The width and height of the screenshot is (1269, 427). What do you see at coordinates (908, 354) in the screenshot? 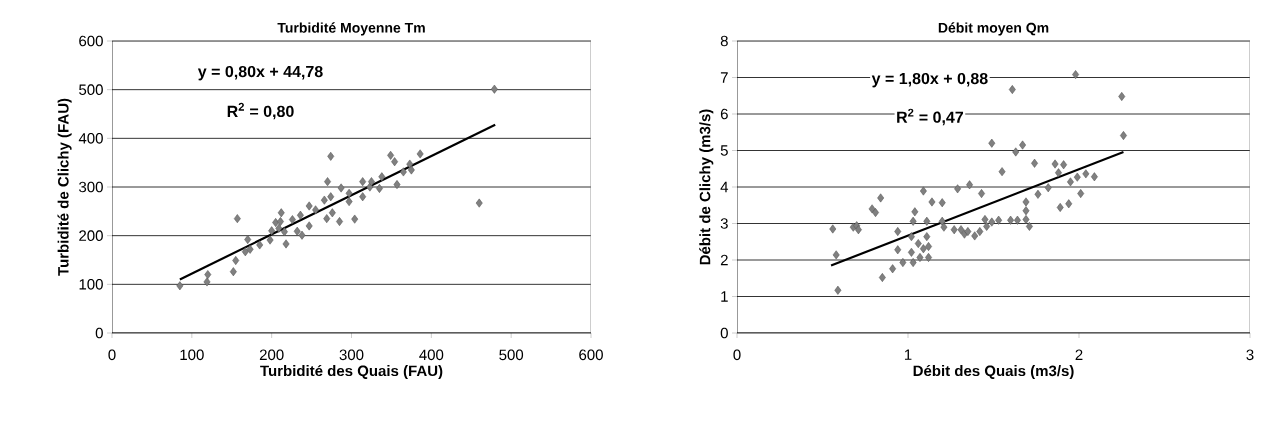
I see `x-tick-label: 1` at bounding box center [908, 354].